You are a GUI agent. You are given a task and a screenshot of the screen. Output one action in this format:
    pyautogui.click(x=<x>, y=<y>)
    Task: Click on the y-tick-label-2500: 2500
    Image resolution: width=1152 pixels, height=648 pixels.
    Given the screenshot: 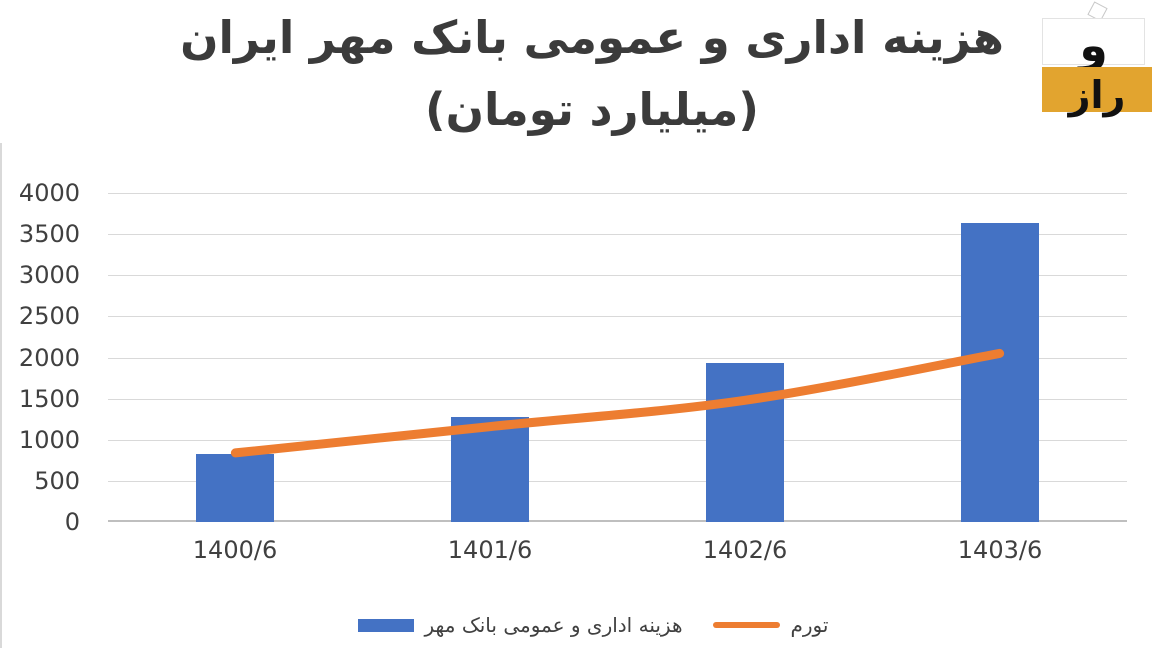 What is the action you would take?
    pyautogui.click(x=49, y=316)
    